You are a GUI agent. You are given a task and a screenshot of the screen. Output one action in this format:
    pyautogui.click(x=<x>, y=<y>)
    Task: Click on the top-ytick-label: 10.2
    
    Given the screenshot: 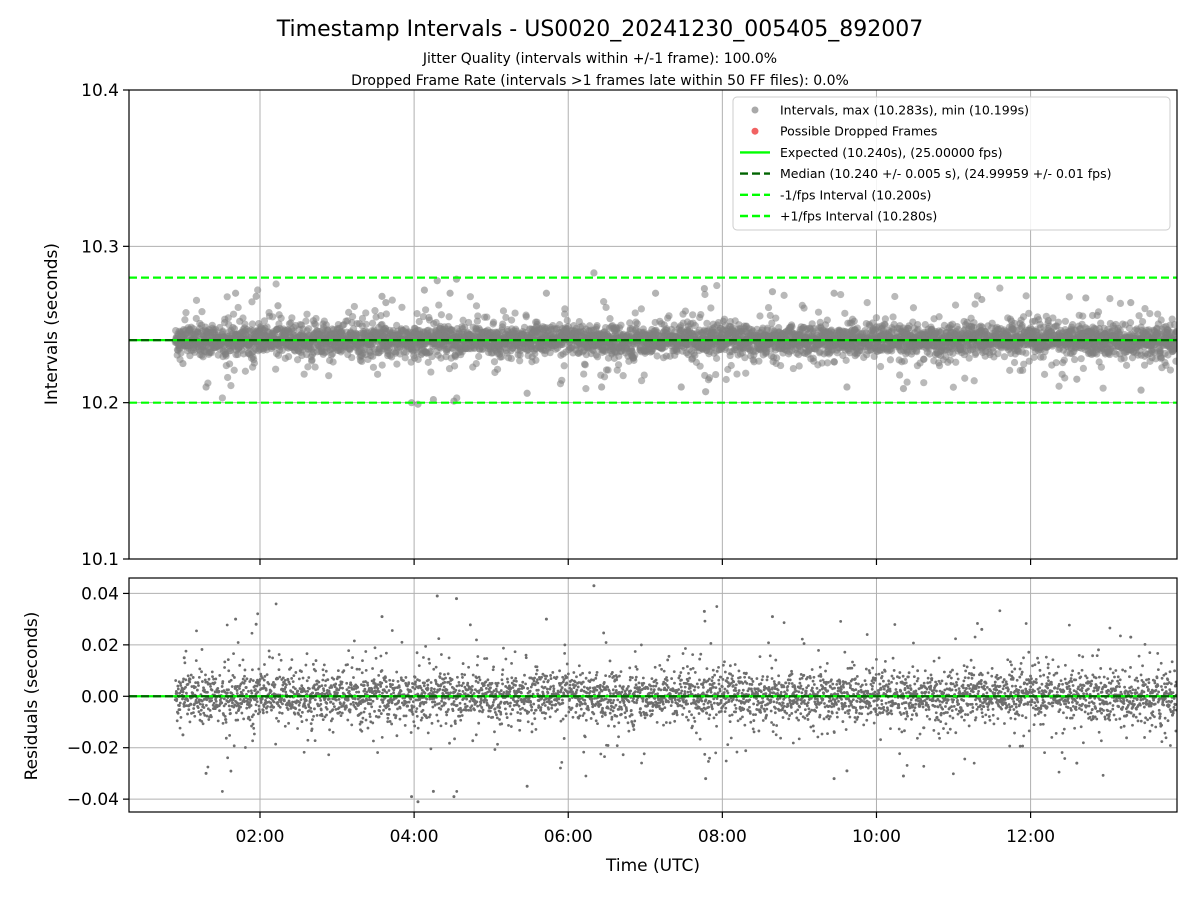 What is the action you would take?
    pyautogui.click(x=100, y=404)
    